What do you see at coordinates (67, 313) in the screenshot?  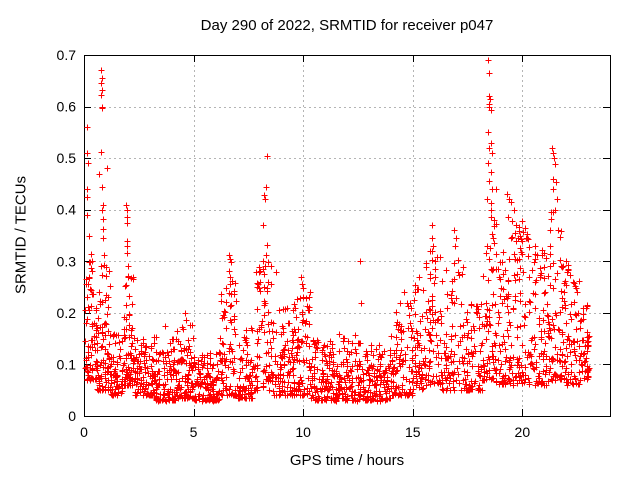 I see `y-tick-label: 0.2` at bounding box center [67, 313].